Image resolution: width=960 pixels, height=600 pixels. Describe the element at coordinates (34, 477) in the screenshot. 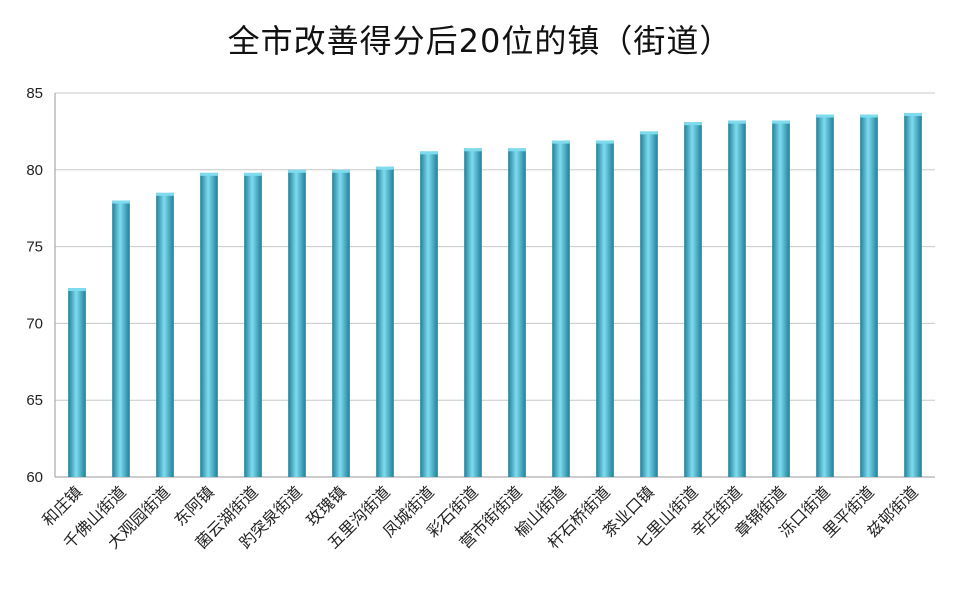

I see `y-tick-label: 60` at that location.